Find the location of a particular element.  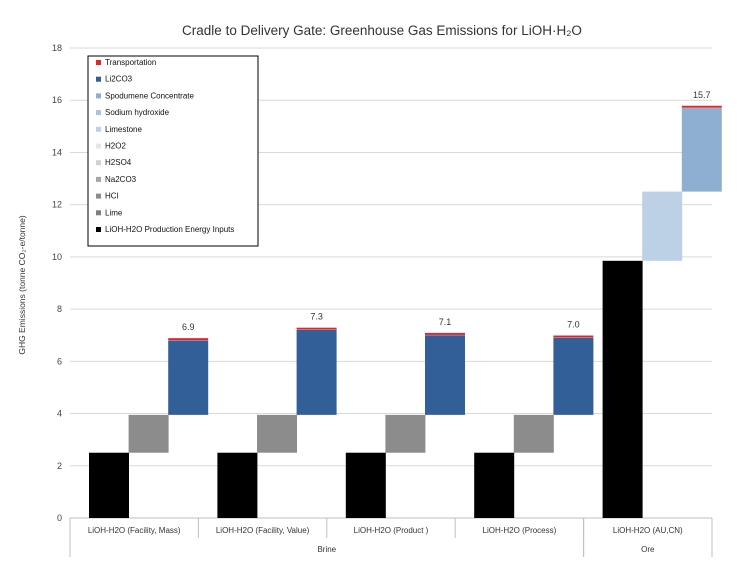

group-label: Ore is located at coordinates (648, 549).